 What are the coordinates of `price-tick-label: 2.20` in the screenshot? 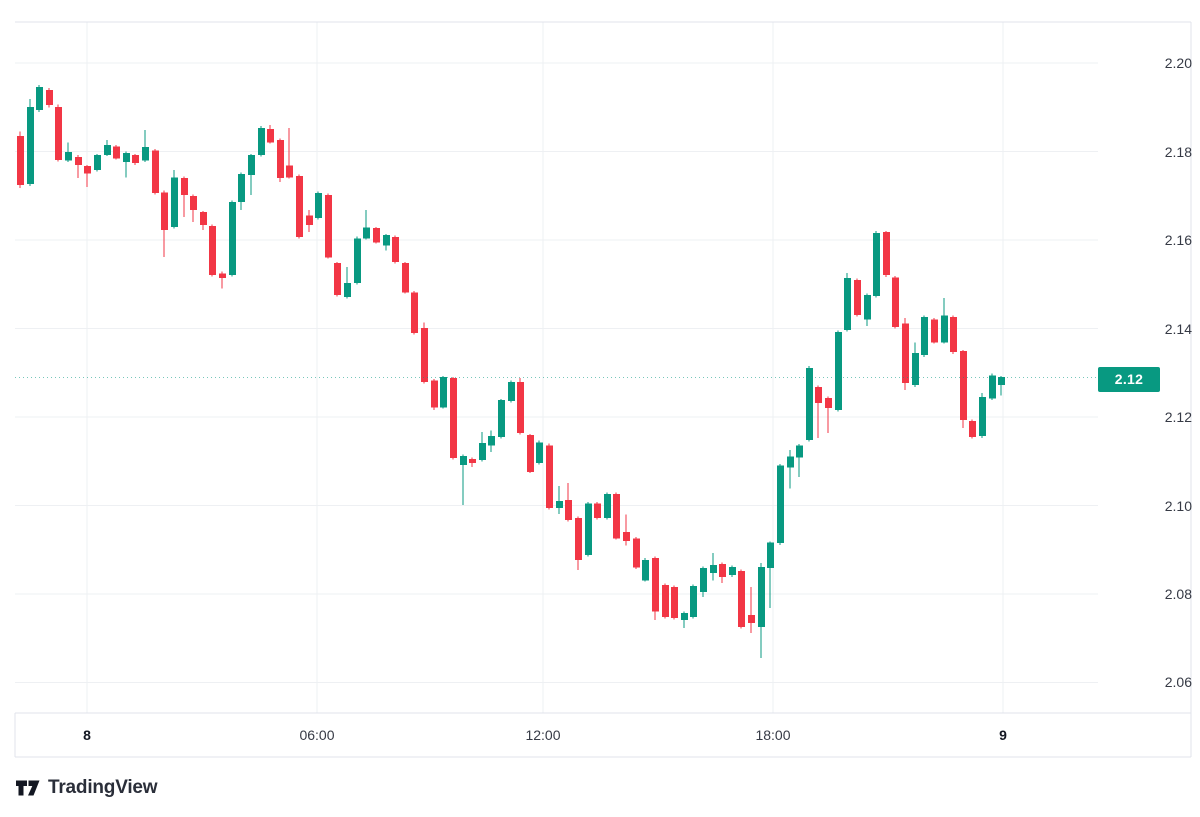 It's located at (1178, 63).